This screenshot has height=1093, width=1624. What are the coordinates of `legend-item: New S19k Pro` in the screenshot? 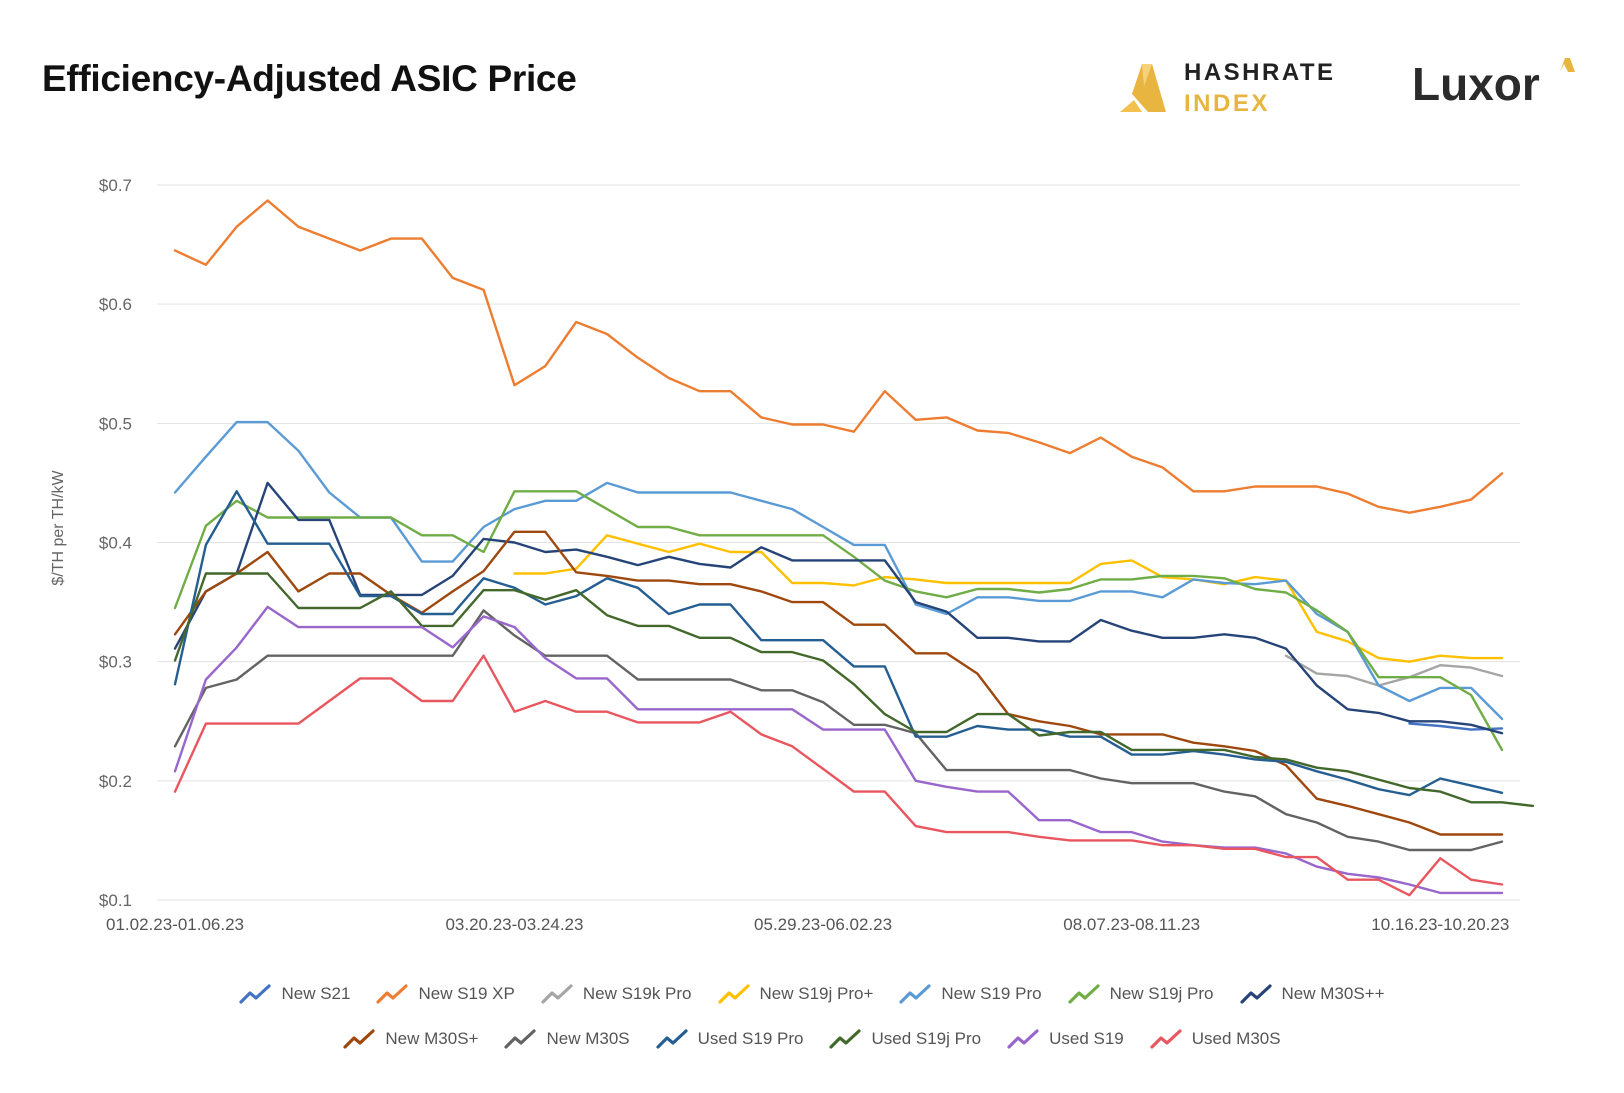 It's located at (616, 994).